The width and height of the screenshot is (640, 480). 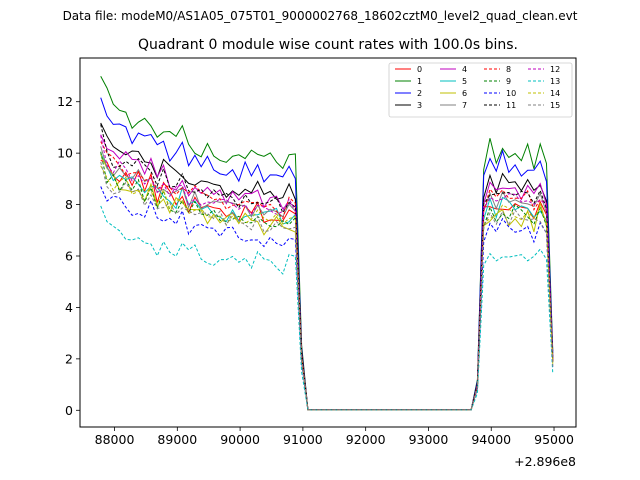 What do you see at coordinates (508, 69) in the screenshot?
I see `legend-label-8: 8` at bounding box center [508, 69].